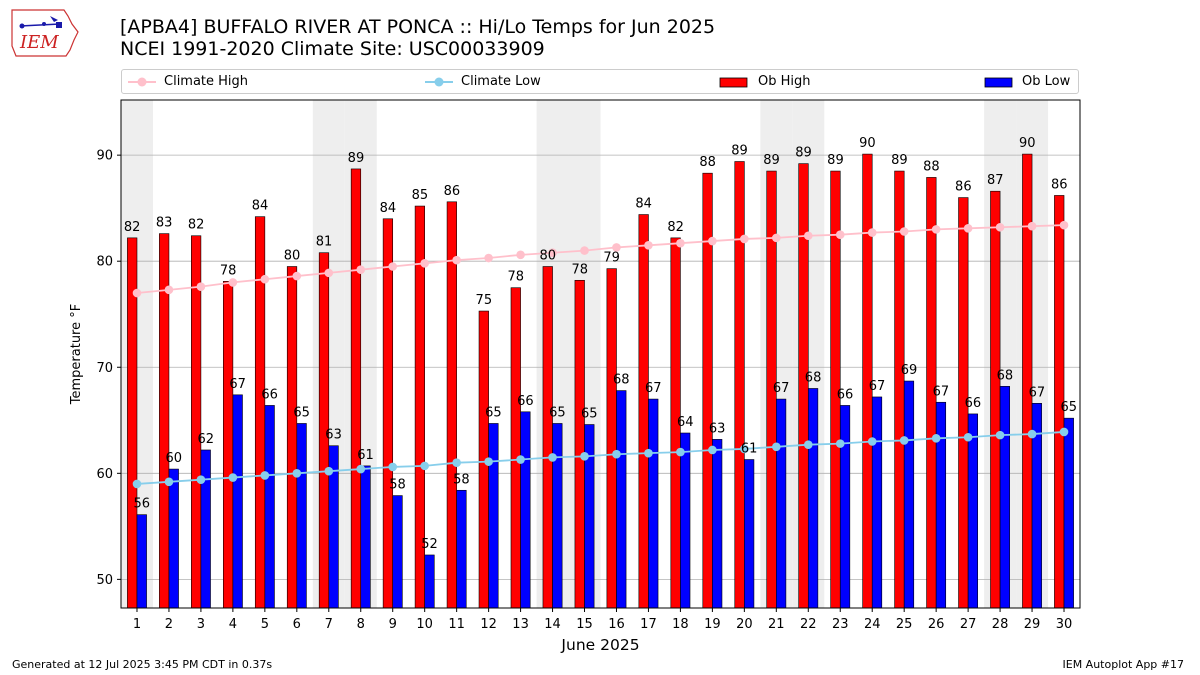 The height and width of the screenshot is (675, 1200). Describe the element at coordinates (324, 242) in the screenshot. I see `ob-high-label: 81` at that location.